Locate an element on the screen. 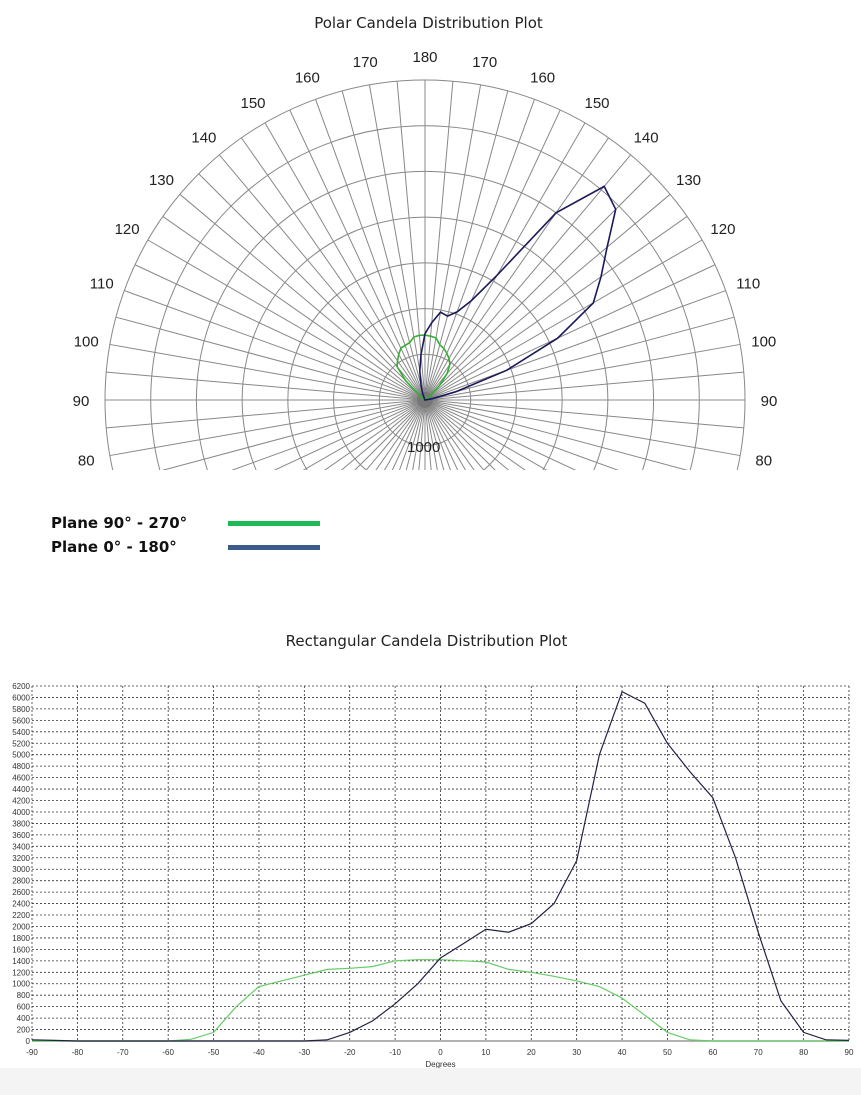 The width and height of the screenshot is (861, 1095). x-tick-label: 0 is located at coordinates (440, 1052).